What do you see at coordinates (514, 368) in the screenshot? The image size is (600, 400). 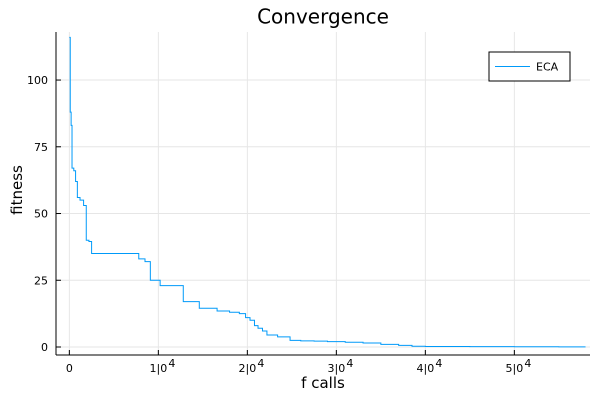 I see `x-tick-label-5: 5|0` at bounding box center [514, 368].